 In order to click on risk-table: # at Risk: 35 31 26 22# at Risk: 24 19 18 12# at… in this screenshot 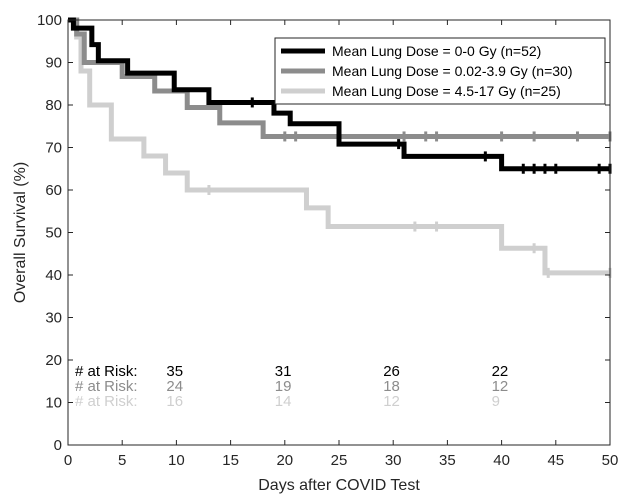, I will do `click(291, 386)`.